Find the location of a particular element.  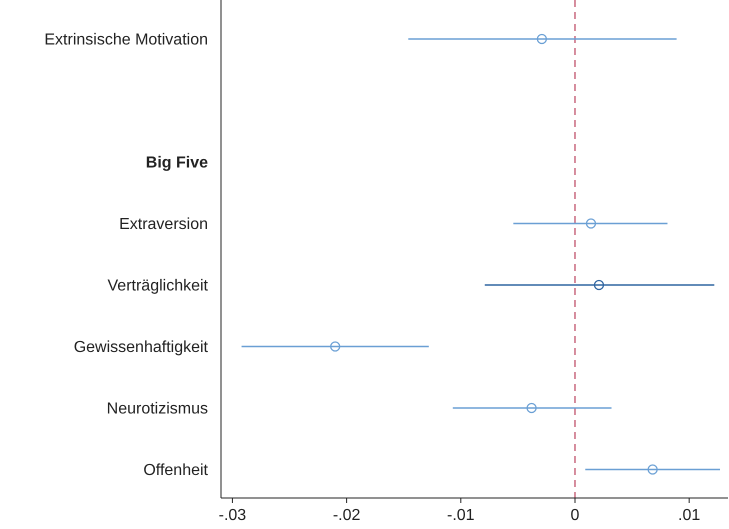

x-tick-label: .01 is located at coordinates (689, 515).